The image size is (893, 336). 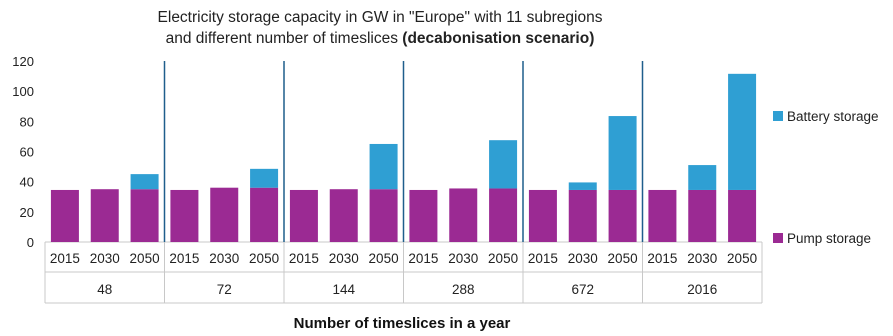 What do you see at coordinates (284, 38) in the screenshot?
I see `chart-title-text-2: and different number of timeslices` at bounding box center [284, 38].